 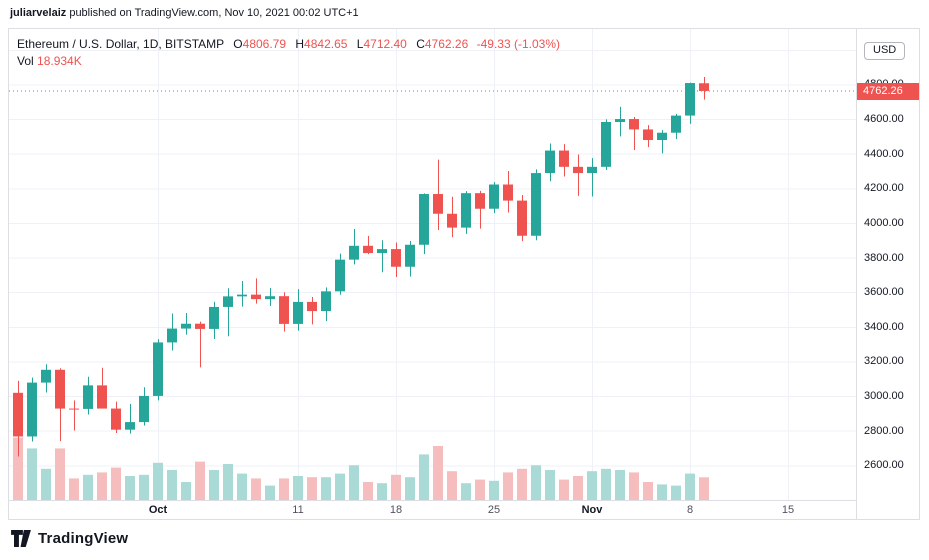 I want to click on tradingview-wordmark: TradingView, so click(x=83, y=538).